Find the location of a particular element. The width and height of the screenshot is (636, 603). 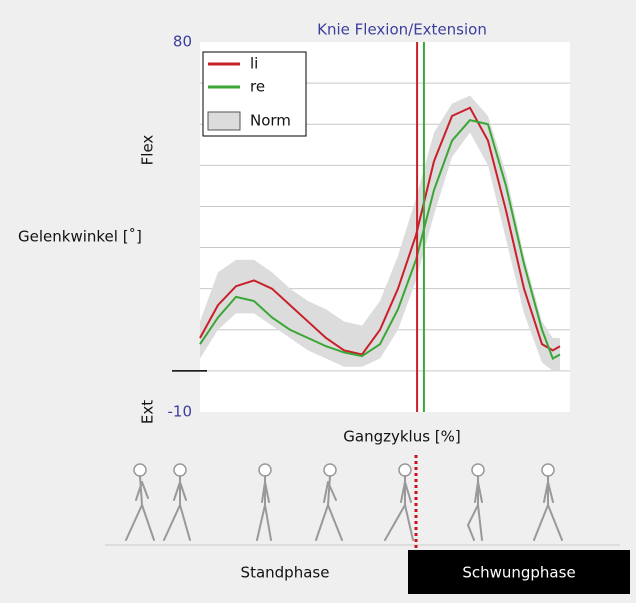

y-label-top: Flex is located at coordinates (148, 150).